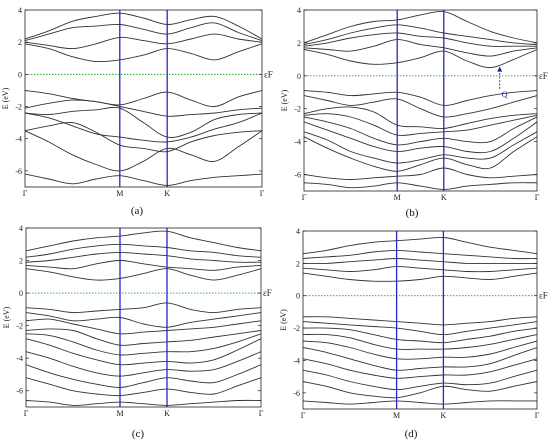 This screenshot has height=447, width=550. I want to click on panel-caption: (d), so click(411, 434).